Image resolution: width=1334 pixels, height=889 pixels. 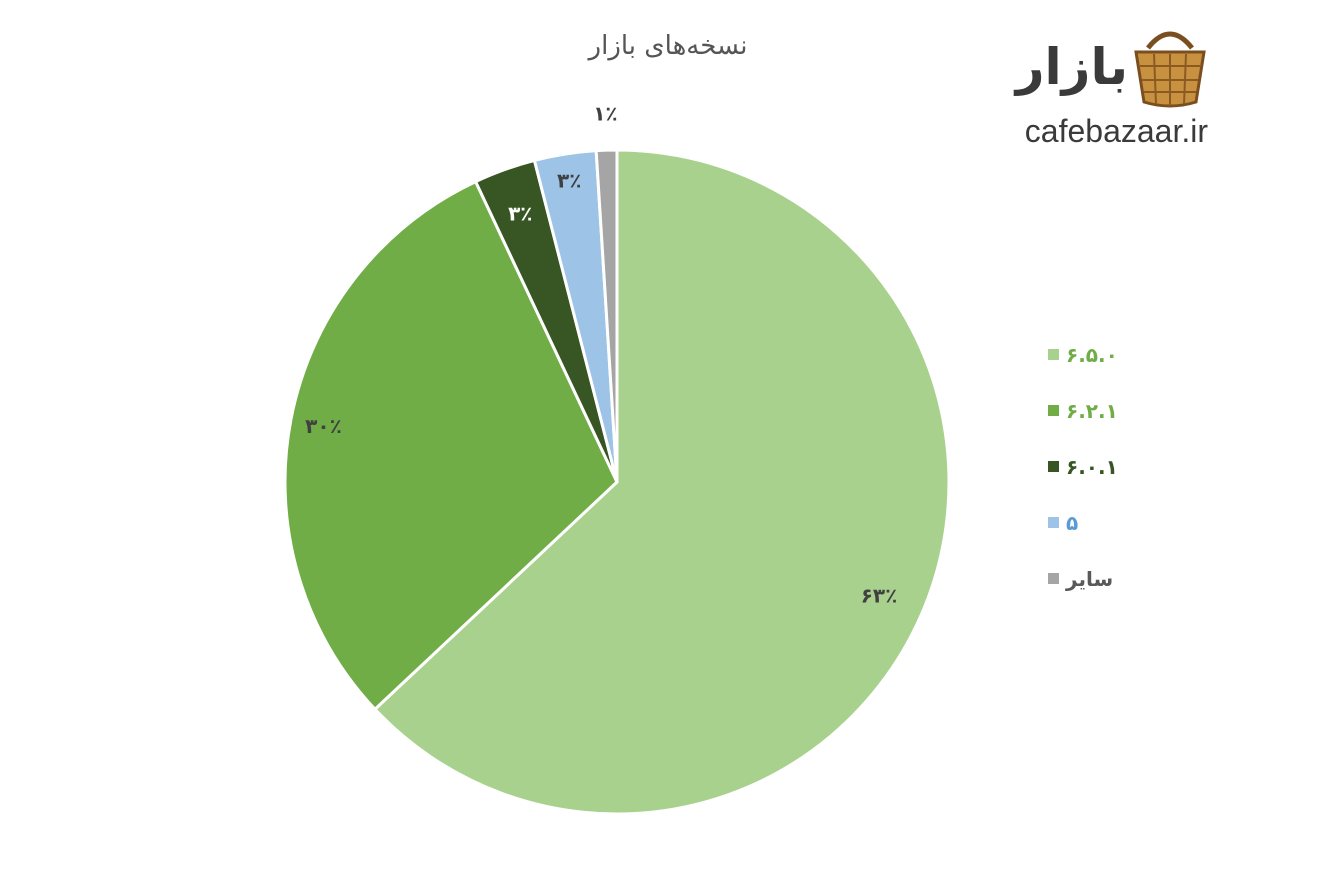 I want to click on brand-logo-text: بازار, so click(x=1070, y=67).